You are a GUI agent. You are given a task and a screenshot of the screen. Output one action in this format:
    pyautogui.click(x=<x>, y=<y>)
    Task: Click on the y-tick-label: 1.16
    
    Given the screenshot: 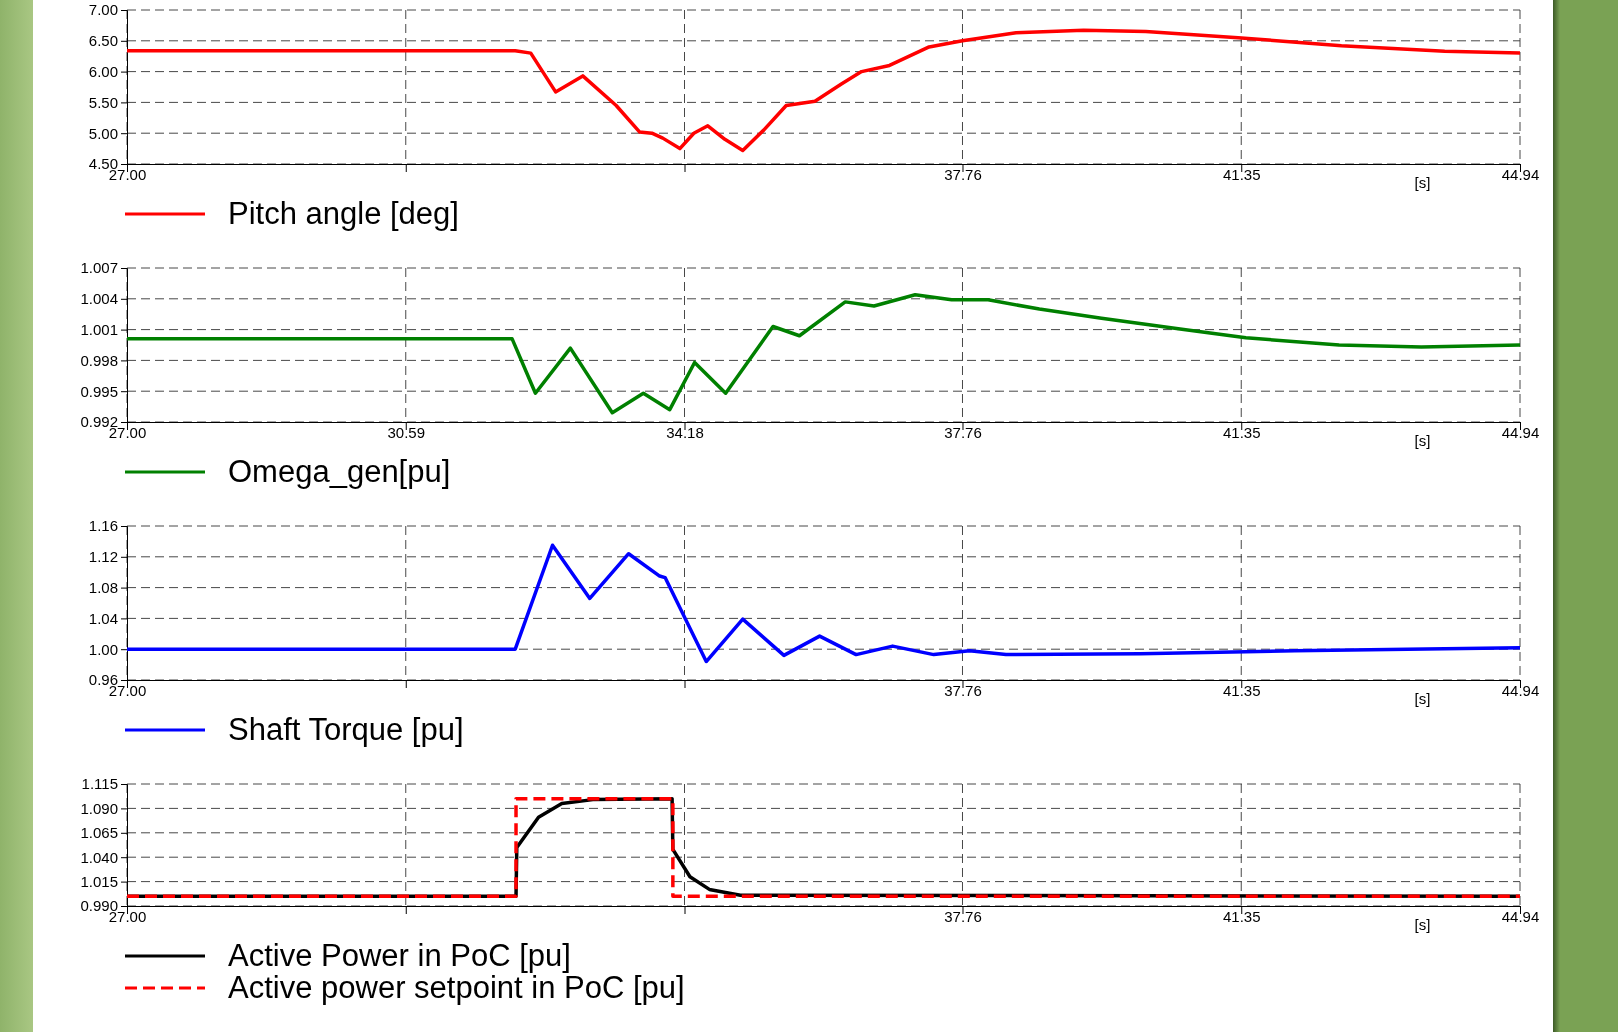 What is the action you would take?
    pyautogui.click(x=103, y=526)
    